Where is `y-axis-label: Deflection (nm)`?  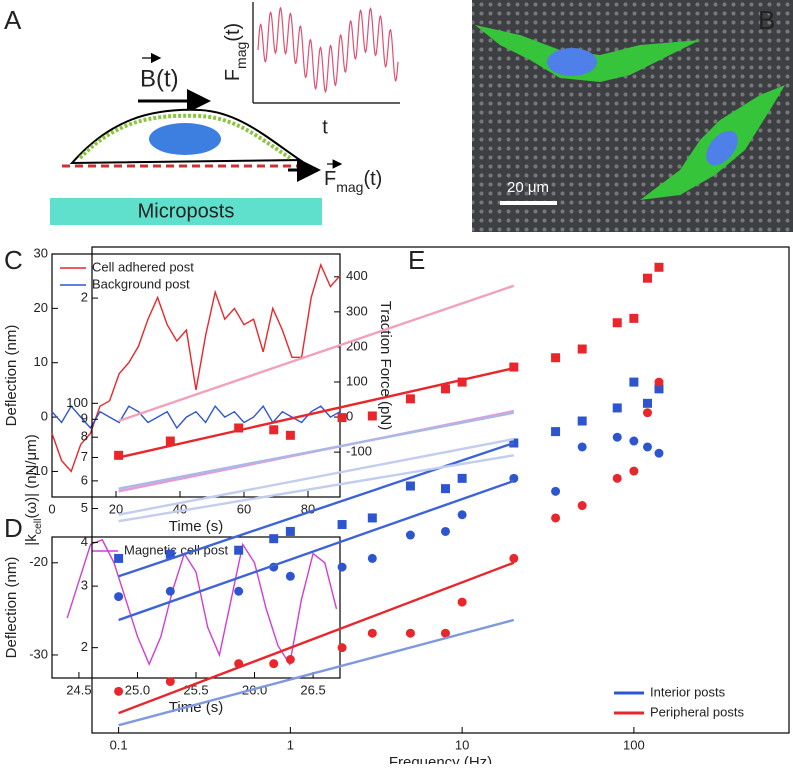 y-axis-label: Deflection (nm) is located at coordinates (11, 376).